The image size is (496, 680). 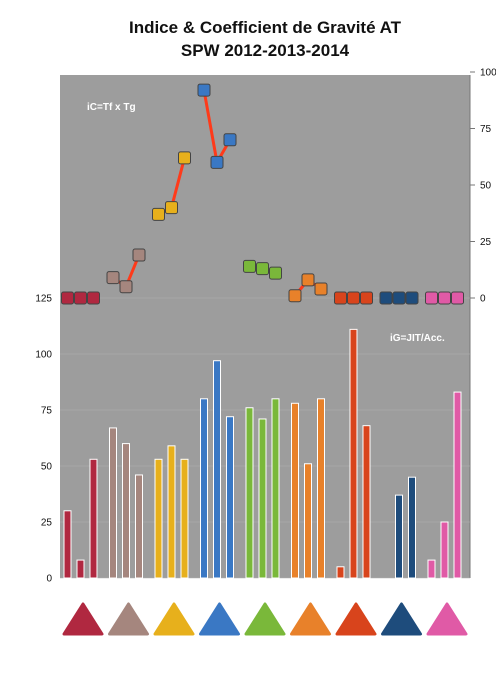 I want to click on chart-title-line-2: SPW 2012-2013-2014, so click(x=265, y=50).